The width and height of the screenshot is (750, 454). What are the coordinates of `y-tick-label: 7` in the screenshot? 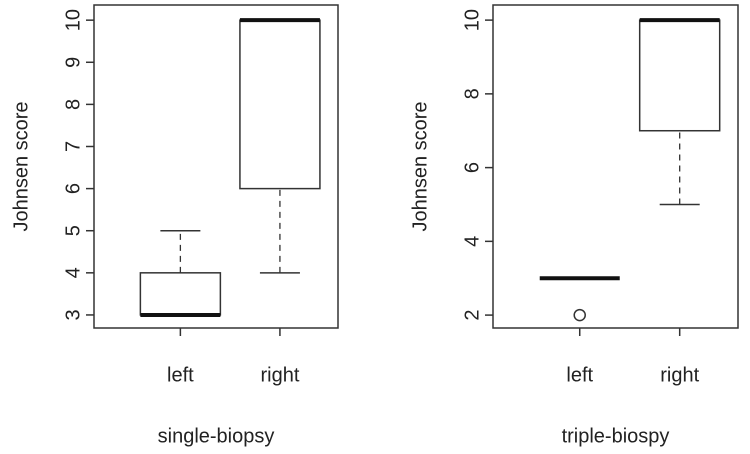 It's located at (73, 146).